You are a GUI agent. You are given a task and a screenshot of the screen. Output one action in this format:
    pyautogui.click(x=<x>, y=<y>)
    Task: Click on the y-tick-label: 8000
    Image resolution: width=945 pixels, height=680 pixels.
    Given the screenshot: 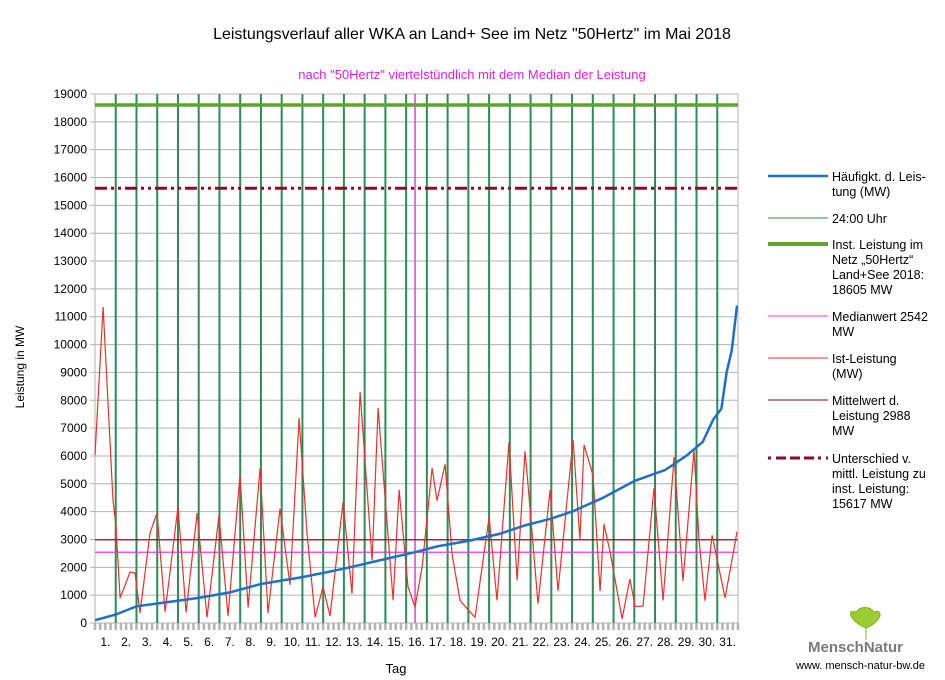 What is the action you would take?
    pyautogui.click(x=73, y=400)
    